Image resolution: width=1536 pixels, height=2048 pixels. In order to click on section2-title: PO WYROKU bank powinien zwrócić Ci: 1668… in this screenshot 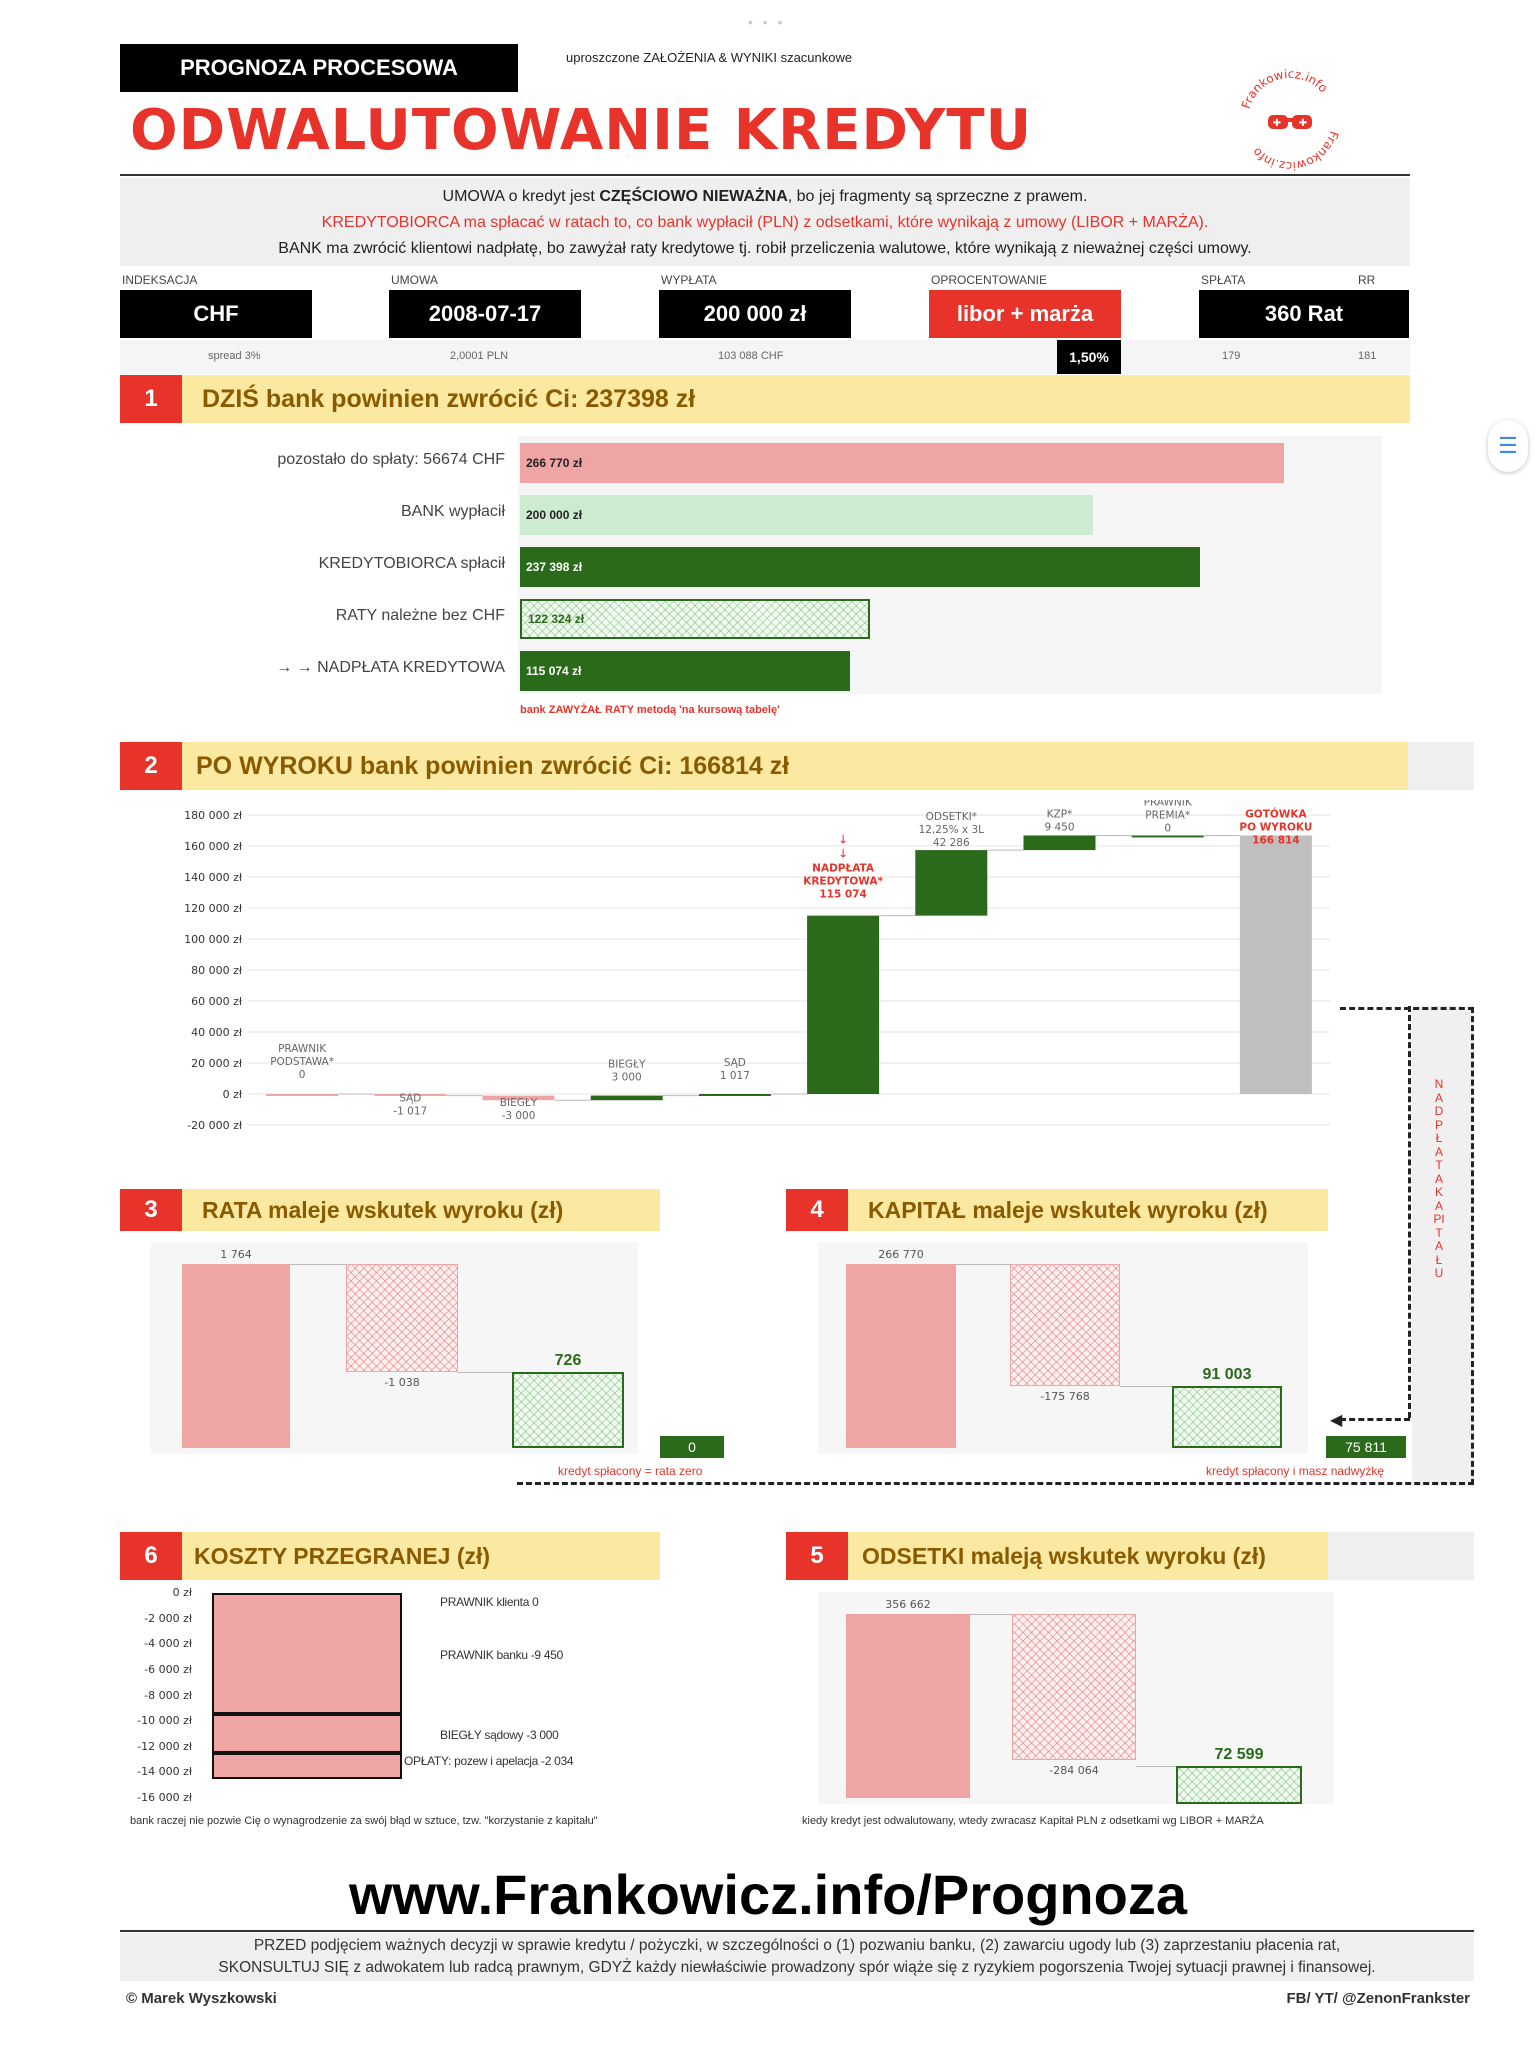, I will do `click(795, 766)`.